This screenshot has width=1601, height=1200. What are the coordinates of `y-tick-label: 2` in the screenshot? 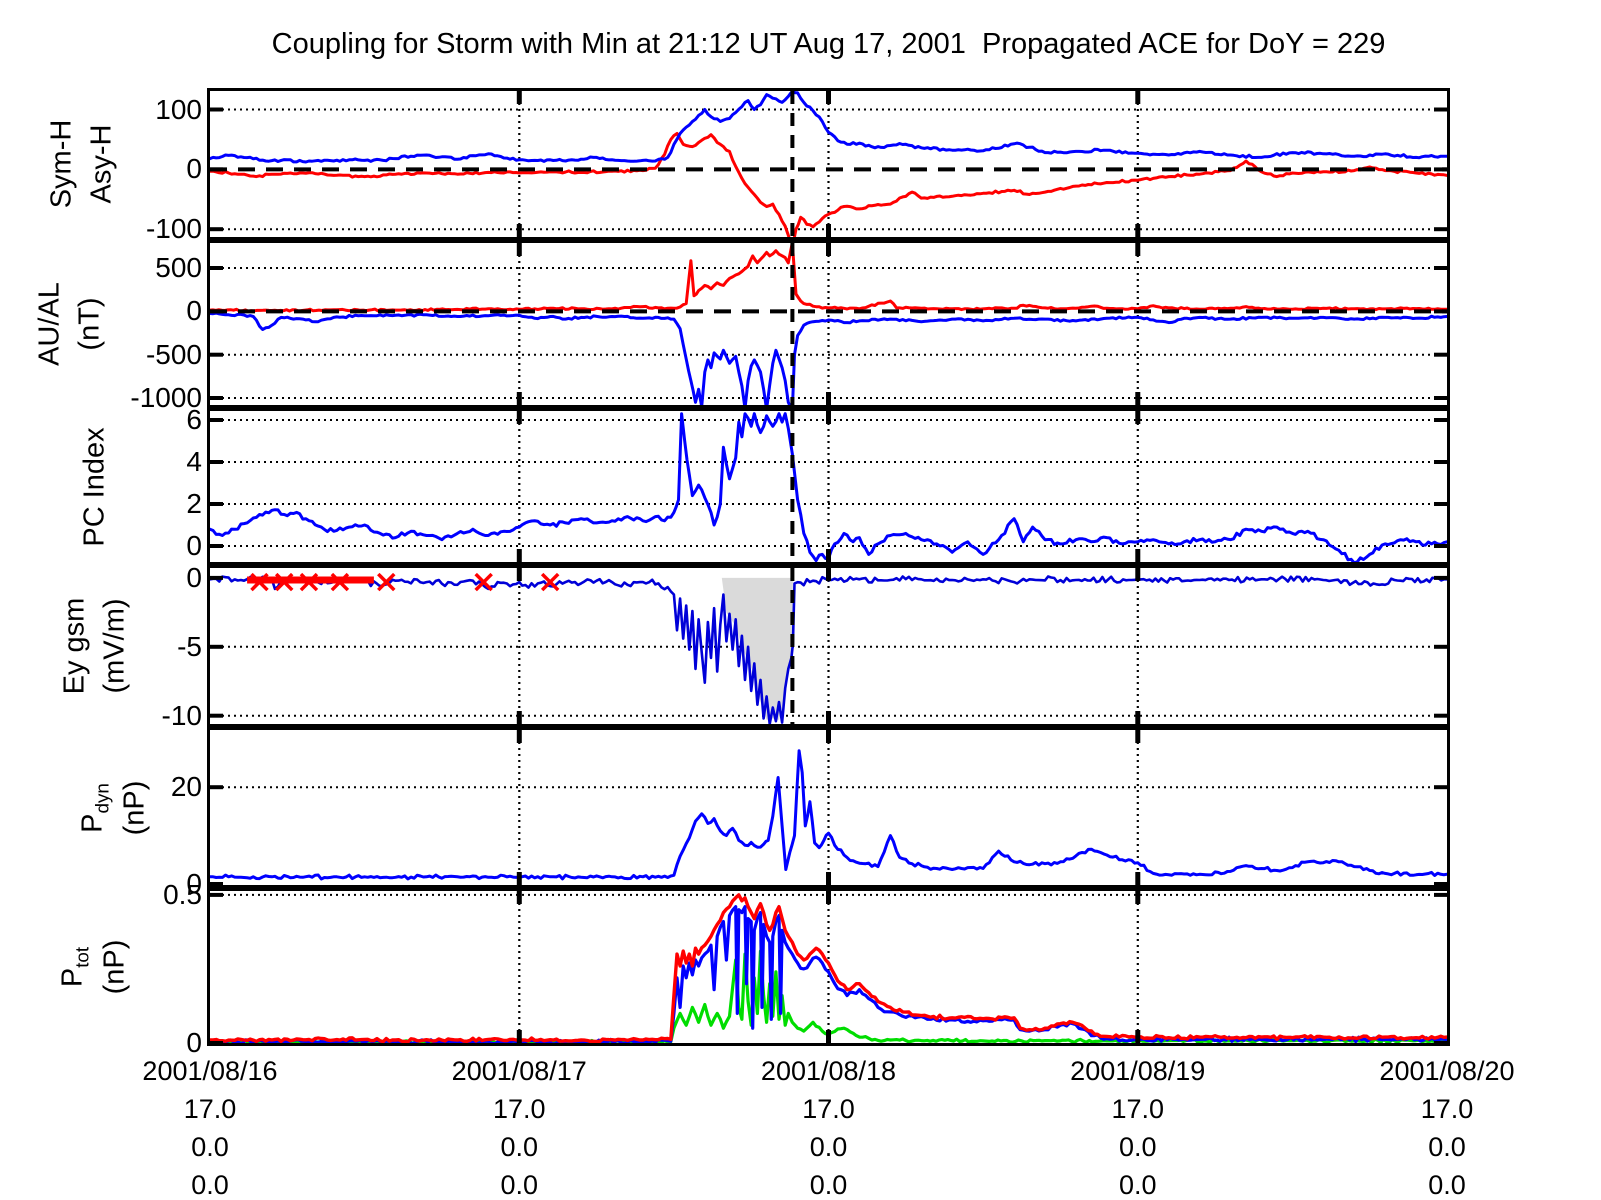 It's located at (194, 504).